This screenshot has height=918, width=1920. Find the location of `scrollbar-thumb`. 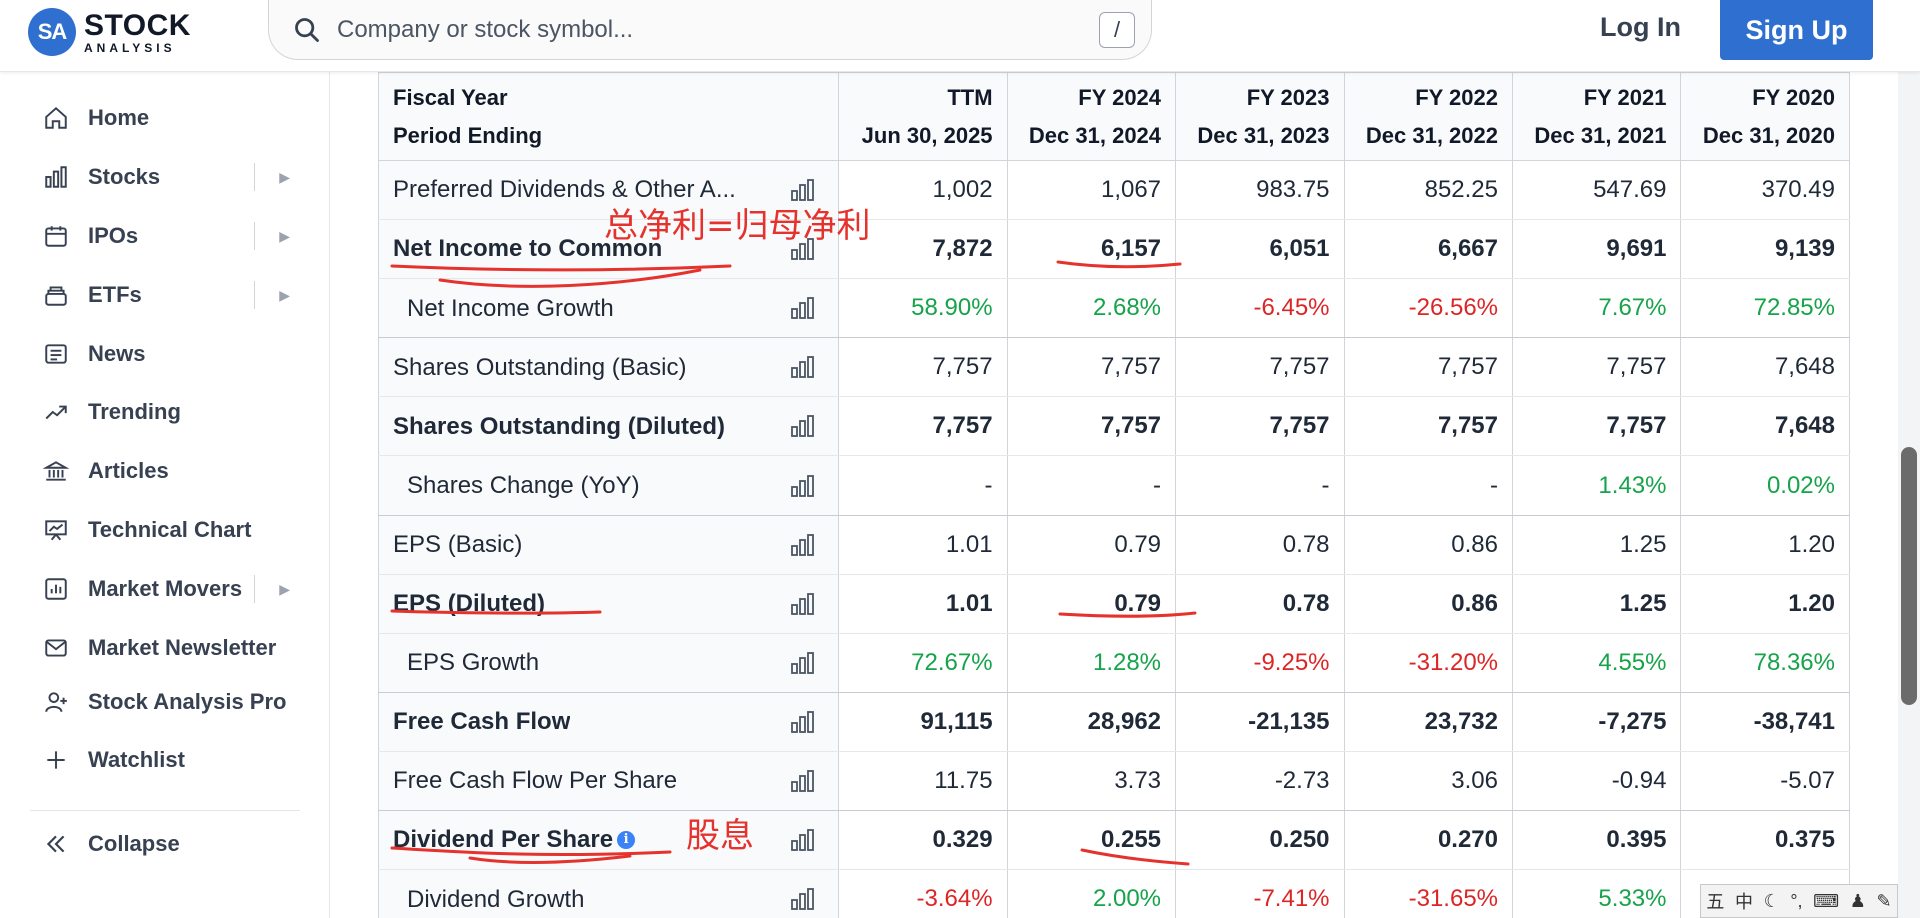

scrollbar-thumb is located at coordinates (1909, 576).